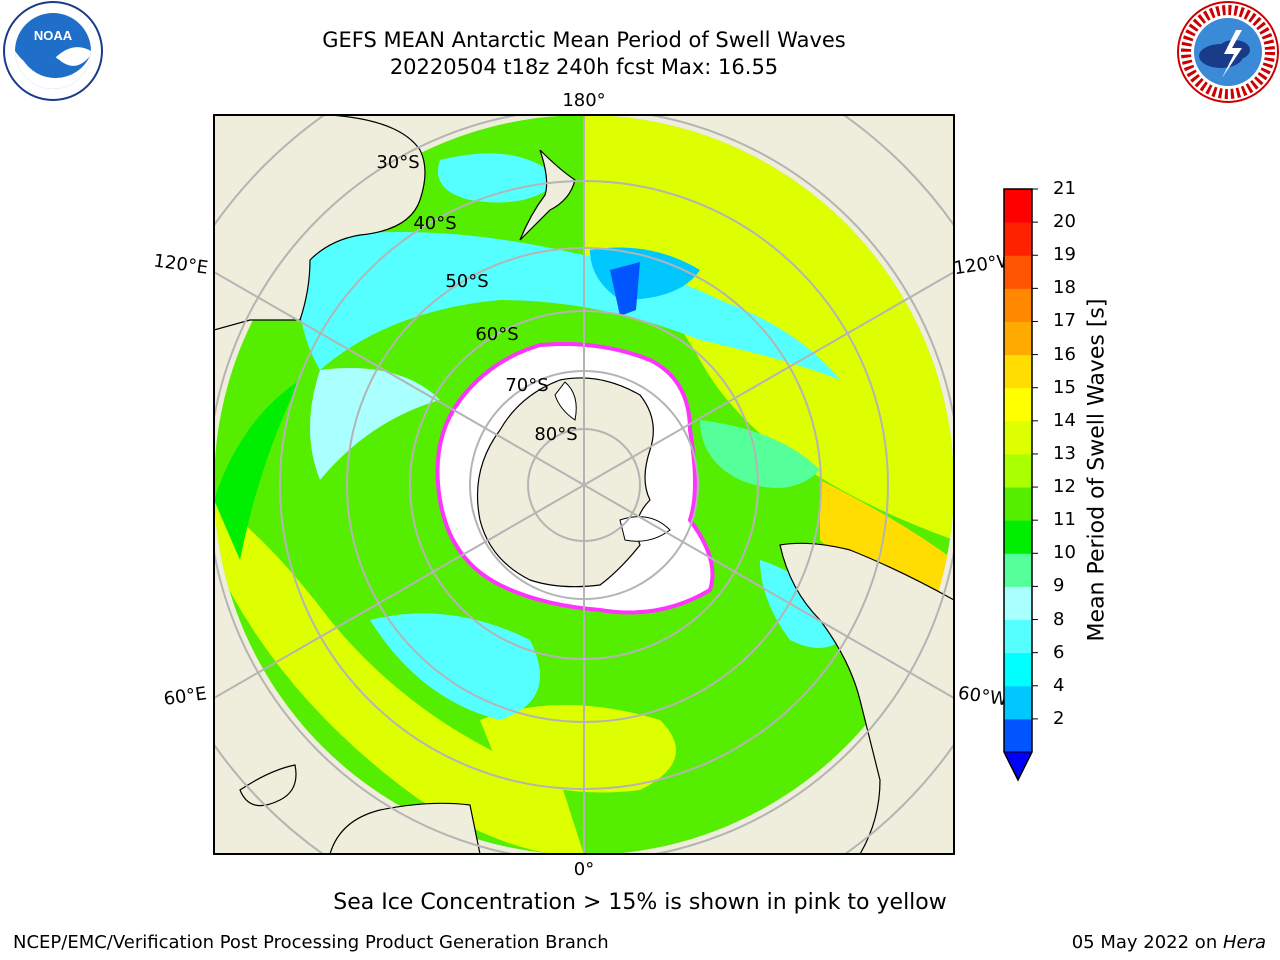  Describe the element at coordinates (53, 51) in the screenshot. I see `noaa-logo: NOAA` at that location.